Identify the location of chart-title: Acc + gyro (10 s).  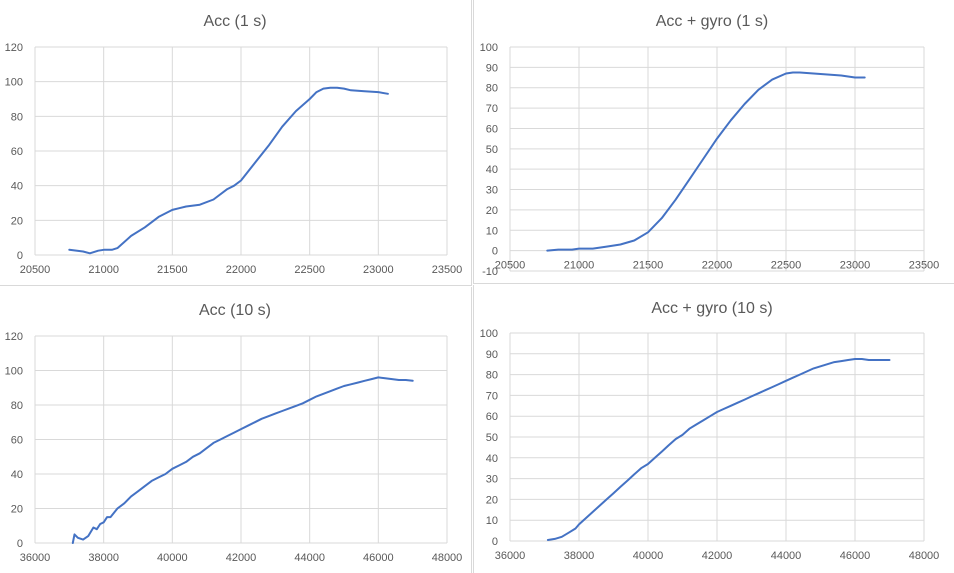
(711, 308).